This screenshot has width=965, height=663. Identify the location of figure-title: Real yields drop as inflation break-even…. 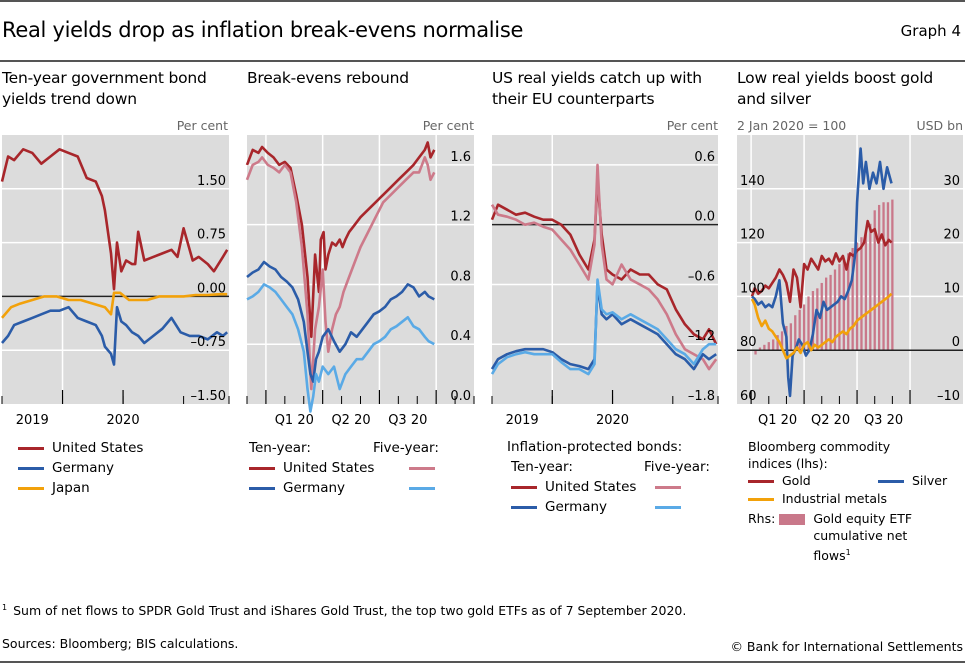
(263, 30).